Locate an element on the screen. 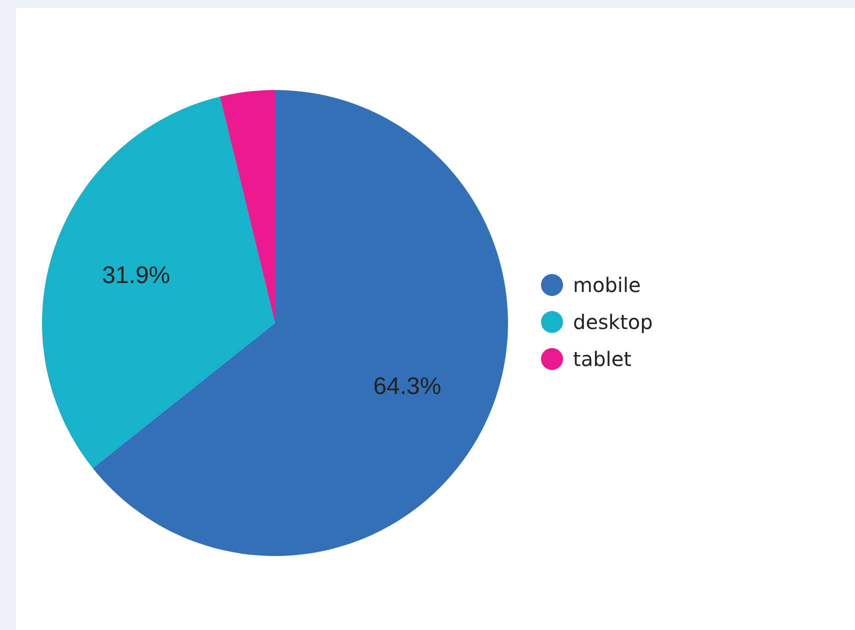 Image resolution: width=855 pixels, height=630 pixels. pie-slice is located at coordinates (247, 206).